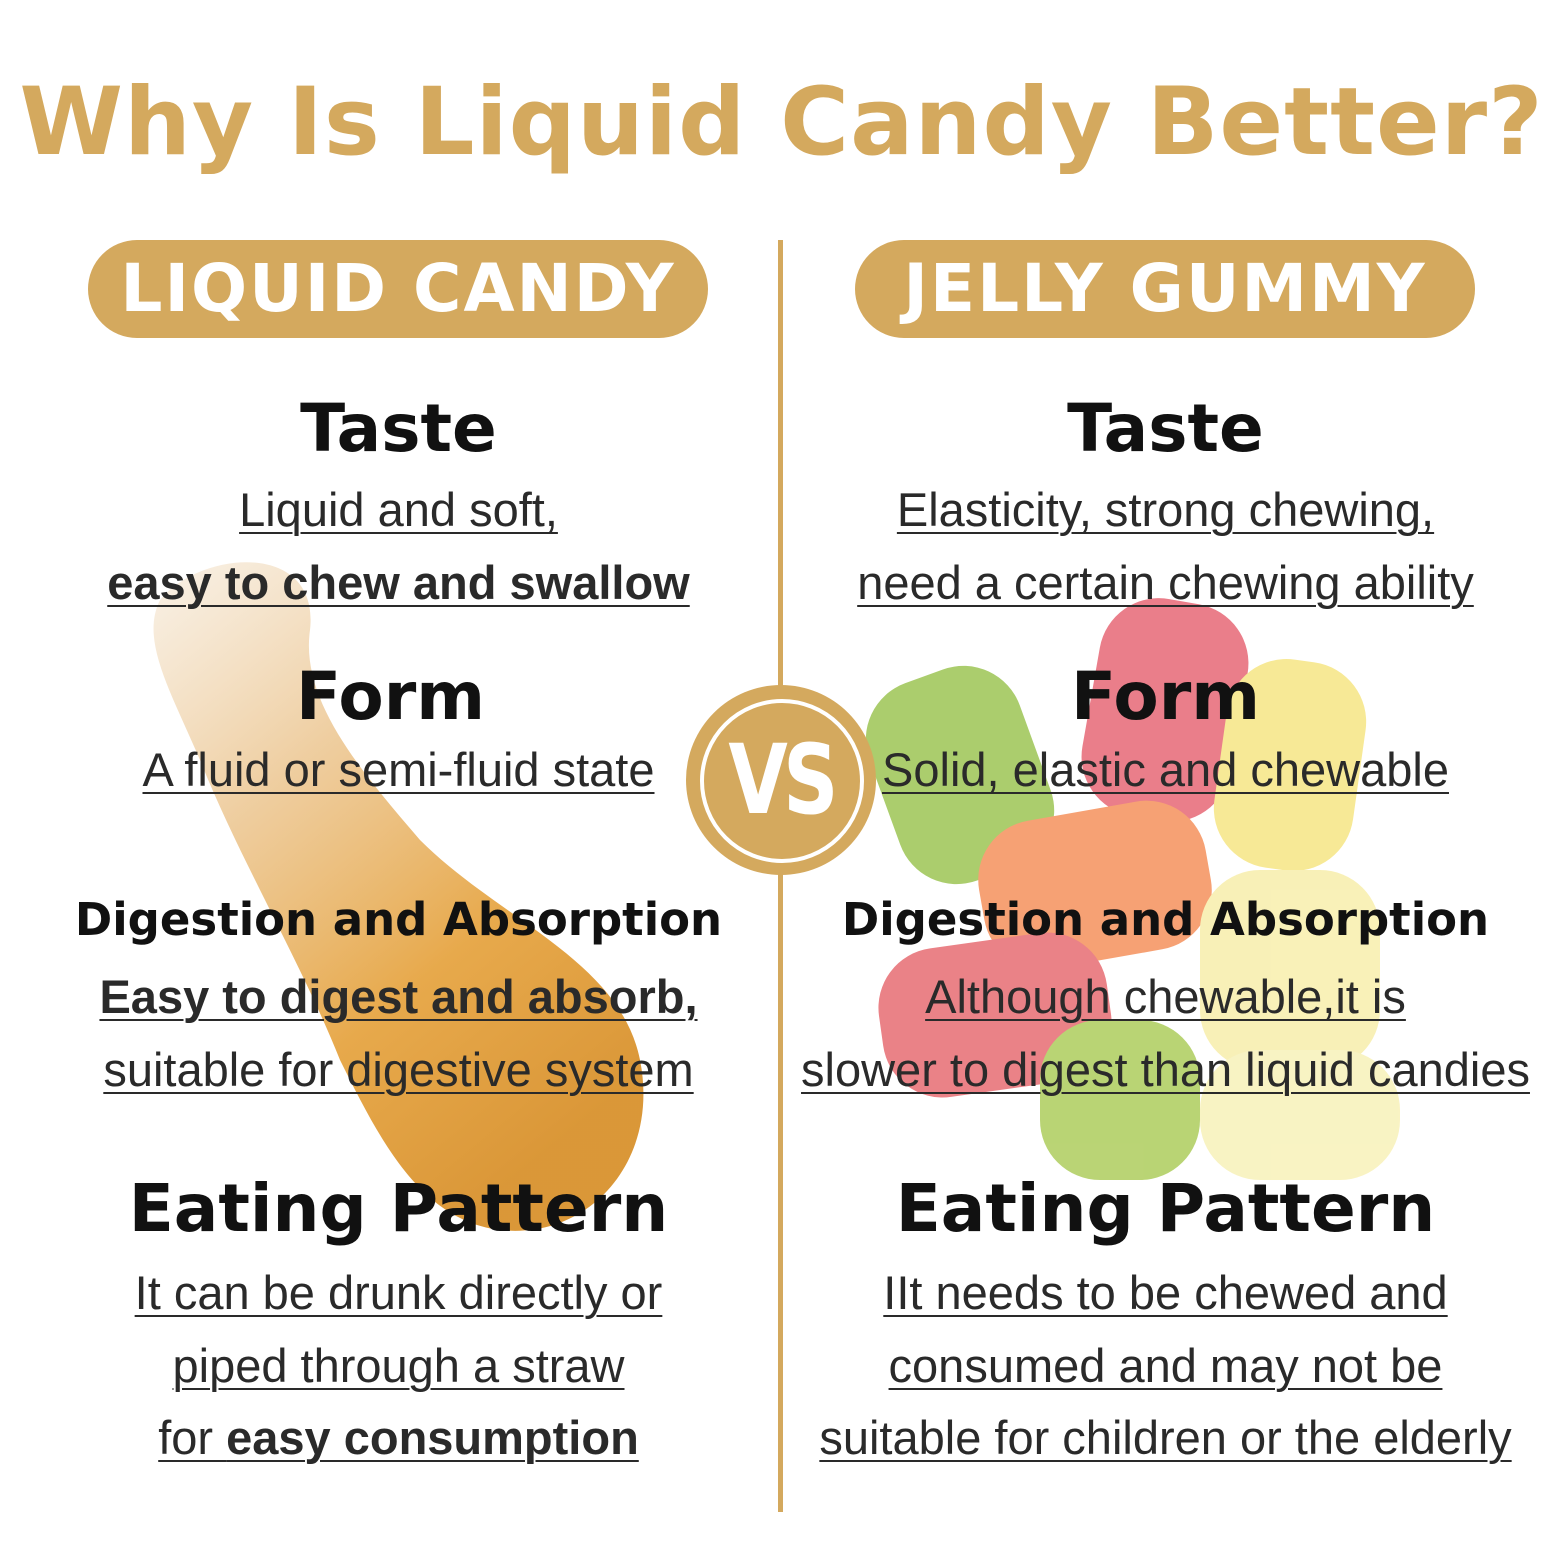 This screenshot has height=1563, width=1563. I want to click on vs-badge-ring, so click(782, 781).